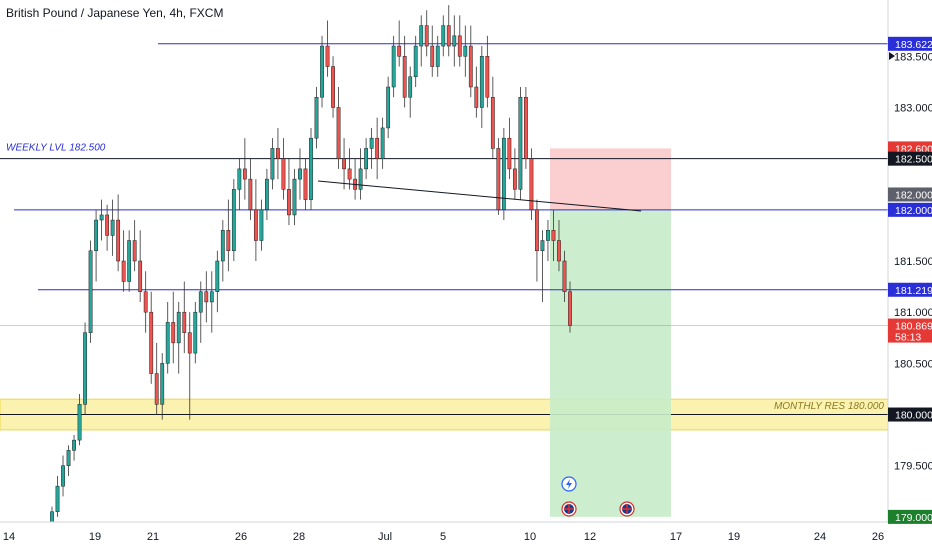 This screenshot has width=932, height=550. What do you see at coordinates (910, 275) in the screenshot?
I see `price-axis` at bounding box center [910, 275].